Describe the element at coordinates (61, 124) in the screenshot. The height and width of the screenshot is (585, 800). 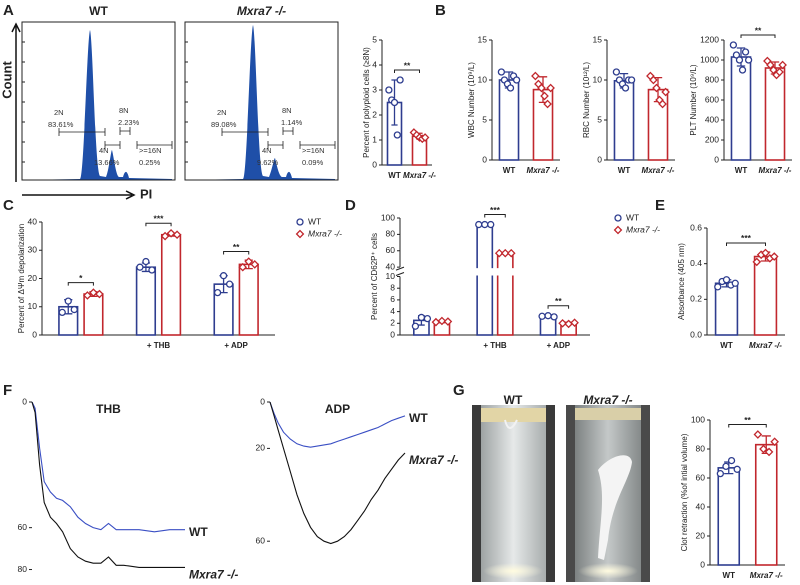
I see `gate-percent: 83.61%` at that location.